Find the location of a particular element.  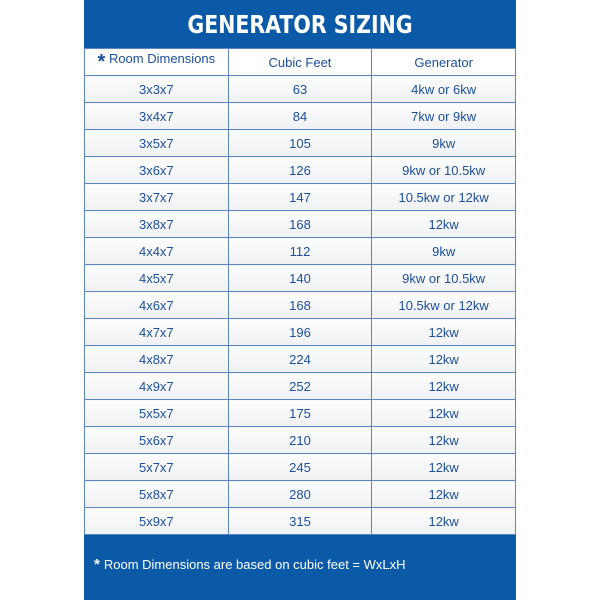

room-dimensions-cell: 3x6x7 is located at coordinates (156, 170).